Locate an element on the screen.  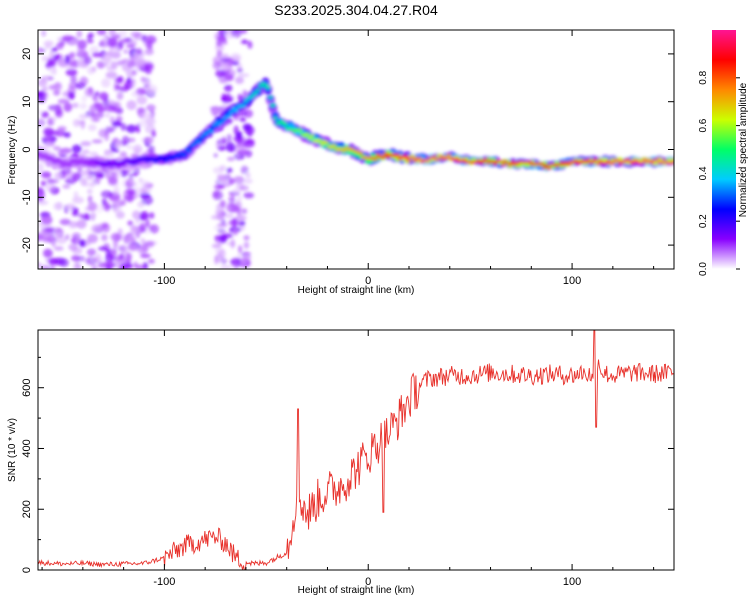
colorbar-tick-label: 0.2 is located at coordinates (703, 221).